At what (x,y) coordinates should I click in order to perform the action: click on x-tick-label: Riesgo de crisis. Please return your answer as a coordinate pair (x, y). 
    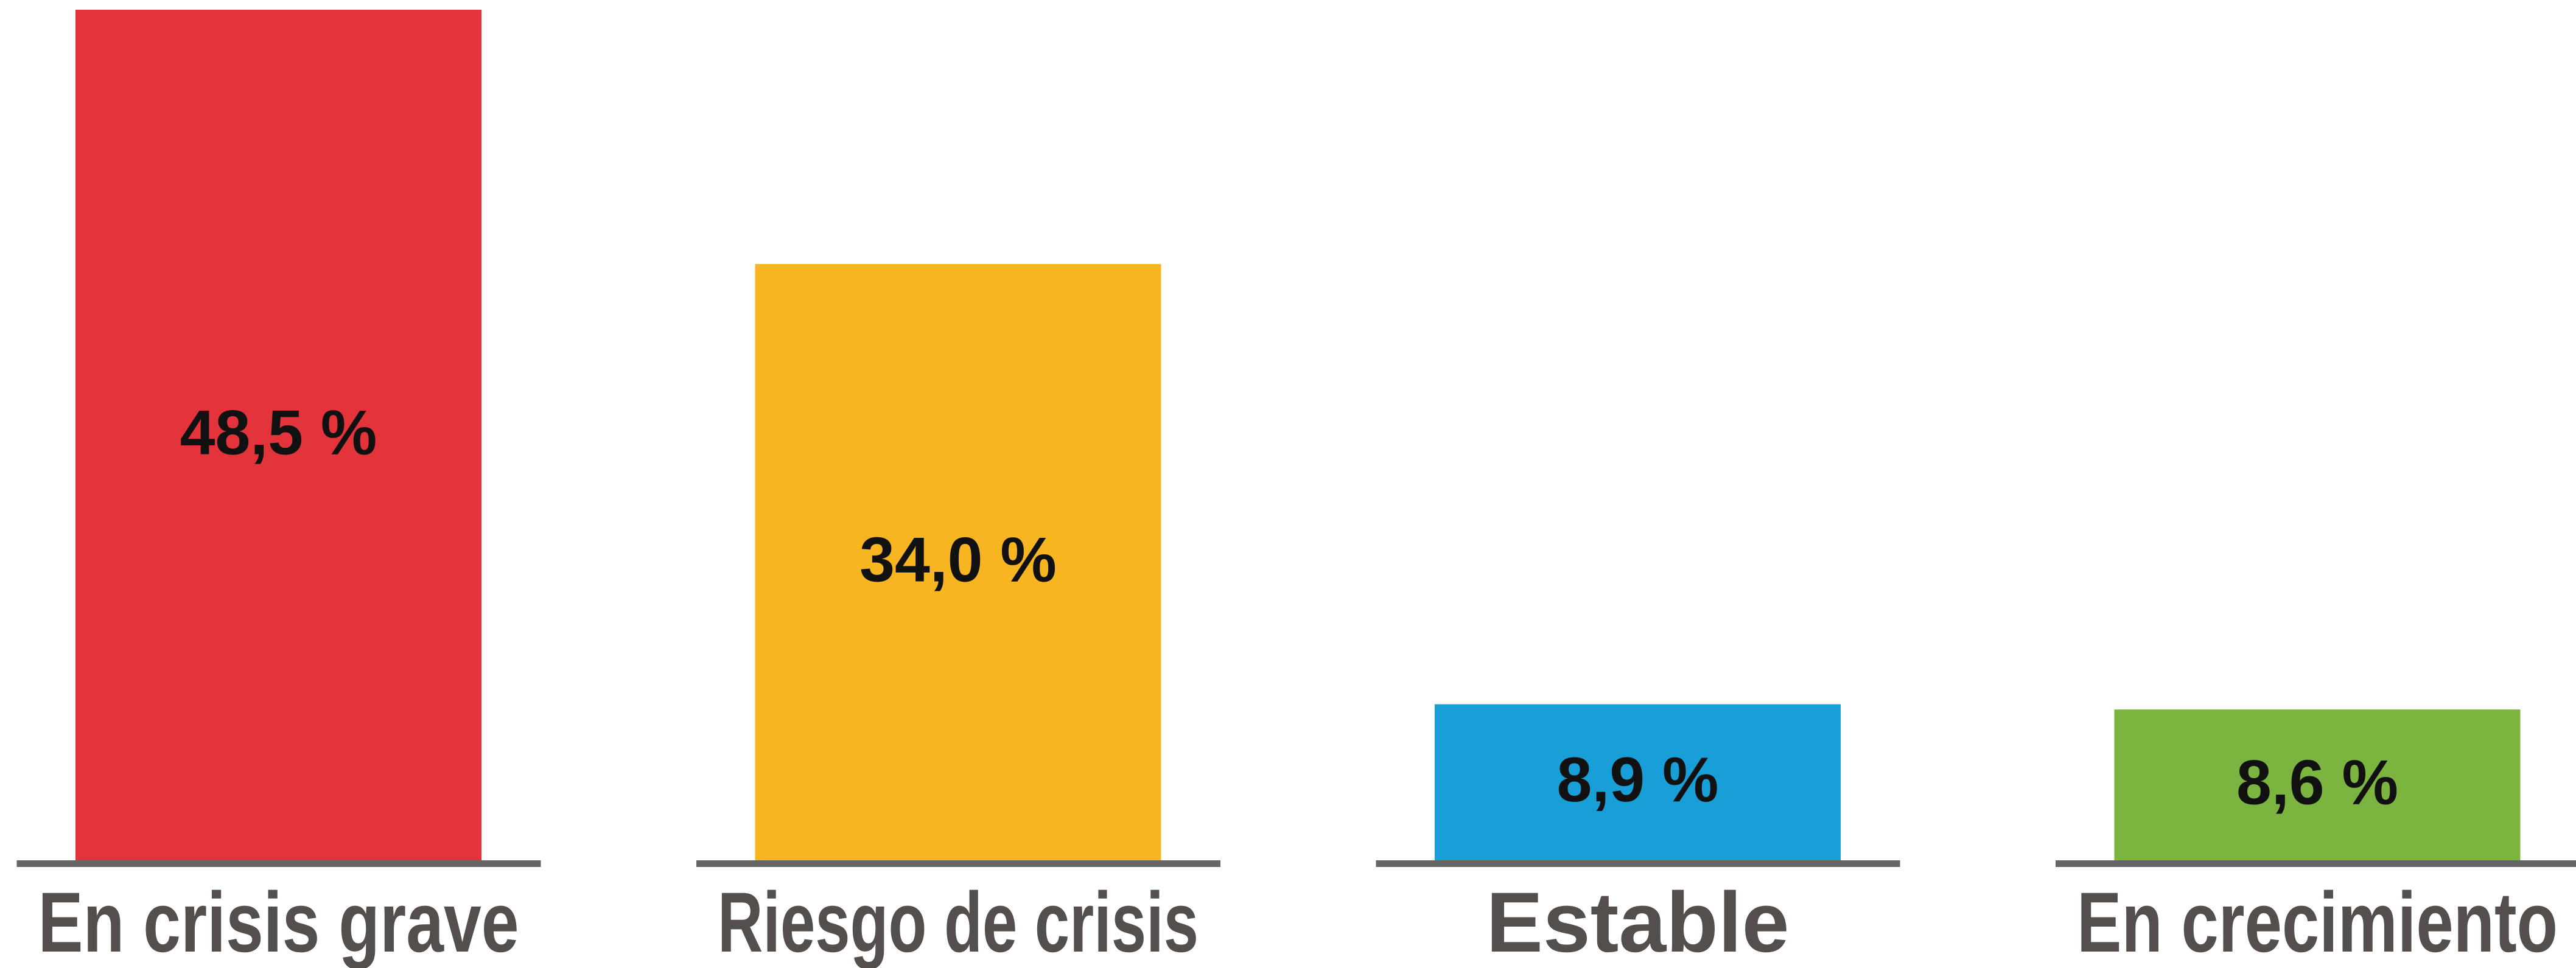
    Looking at the image, I should click on (958, 921).